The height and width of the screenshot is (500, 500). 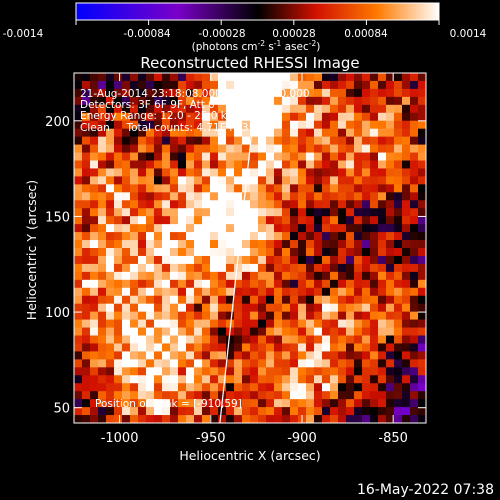 I want to click on colorbar-ticks, so click(x=257, y=22).